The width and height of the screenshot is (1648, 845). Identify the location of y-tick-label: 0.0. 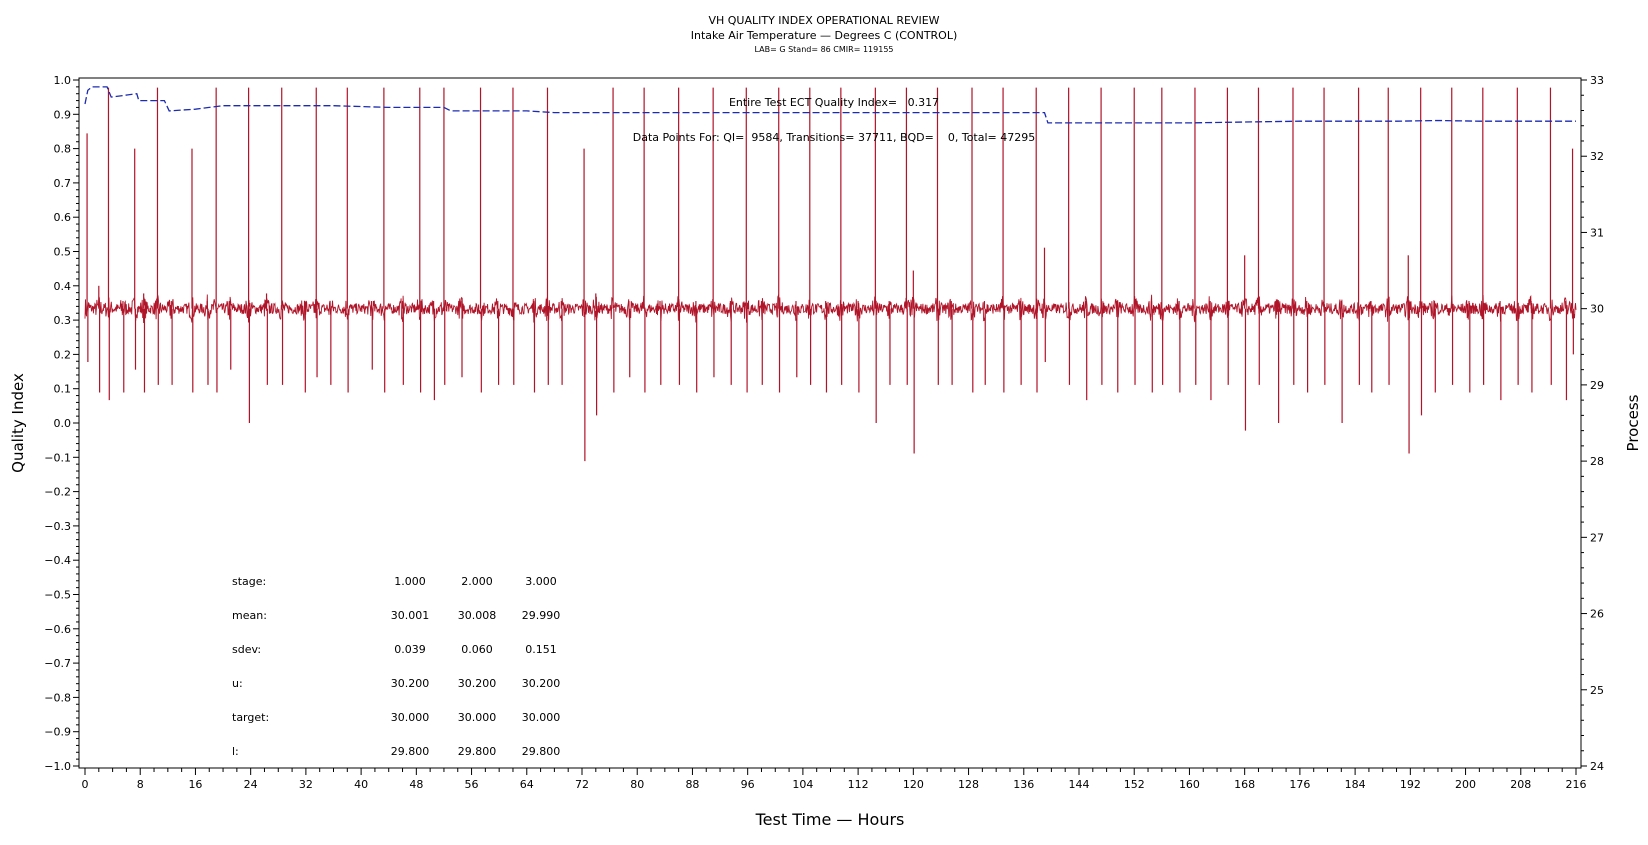
(63, 423).